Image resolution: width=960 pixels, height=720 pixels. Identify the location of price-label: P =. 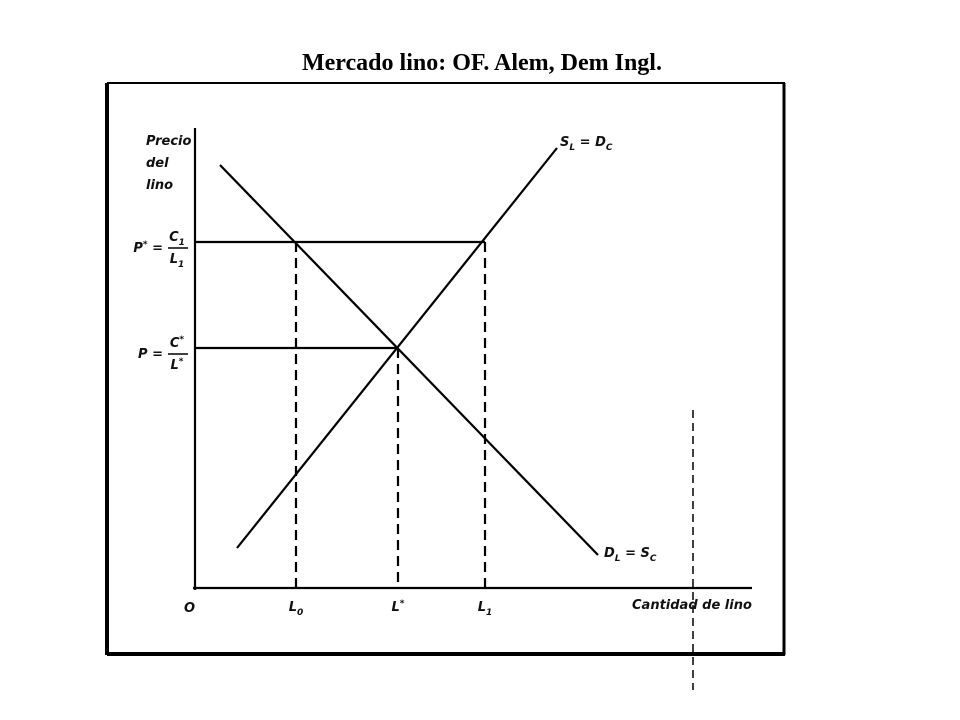
(150, 354).